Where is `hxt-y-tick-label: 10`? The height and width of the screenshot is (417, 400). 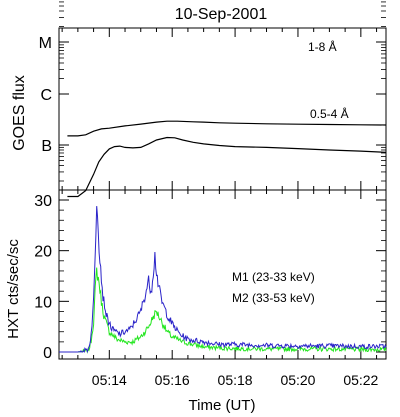
hxt-y-tick-label: 10 is located at coordinates (43, 302).